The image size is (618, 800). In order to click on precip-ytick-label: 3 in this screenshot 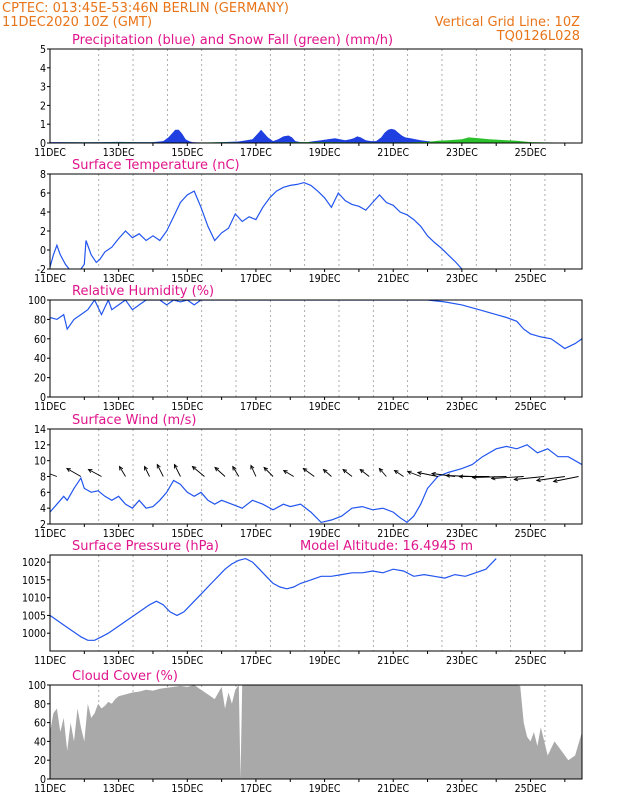, I will do `click(43, 88)`.